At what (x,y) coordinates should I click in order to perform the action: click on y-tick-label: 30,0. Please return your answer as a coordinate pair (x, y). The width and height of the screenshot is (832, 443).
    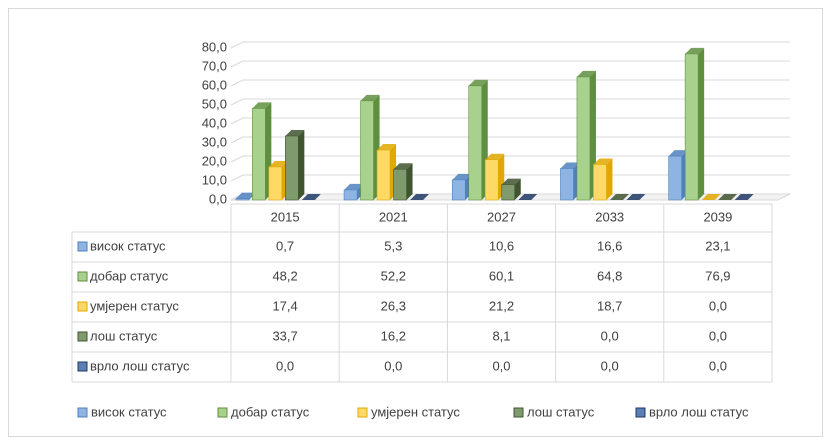
    Looking at the image, I should click on (214, 141).